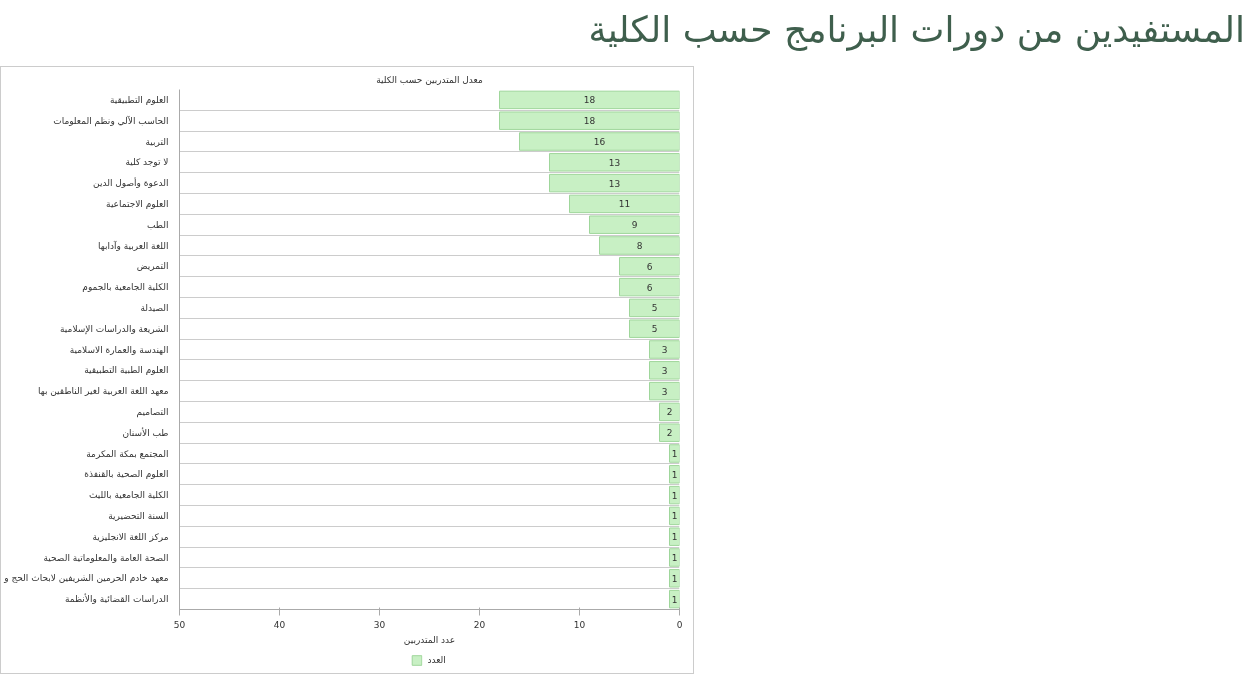 Image resolution: width=1259 pixels, height=691 pixels. I want to click on y-tick-label: التصاميم, so click(152, 412).